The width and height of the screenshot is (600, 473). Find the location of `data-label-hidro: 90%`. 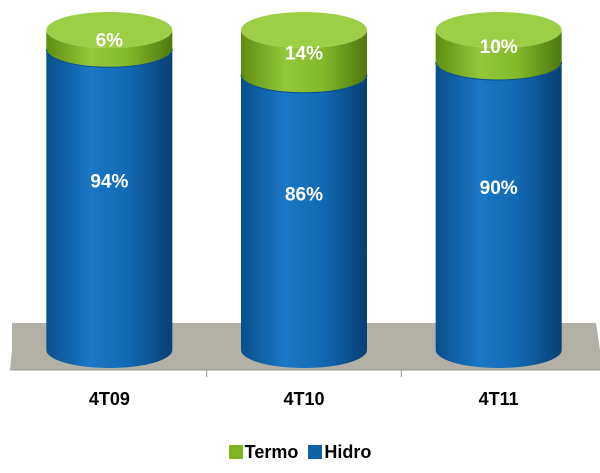

data-label-hidro: 90% is located at coordinates (499, 188).